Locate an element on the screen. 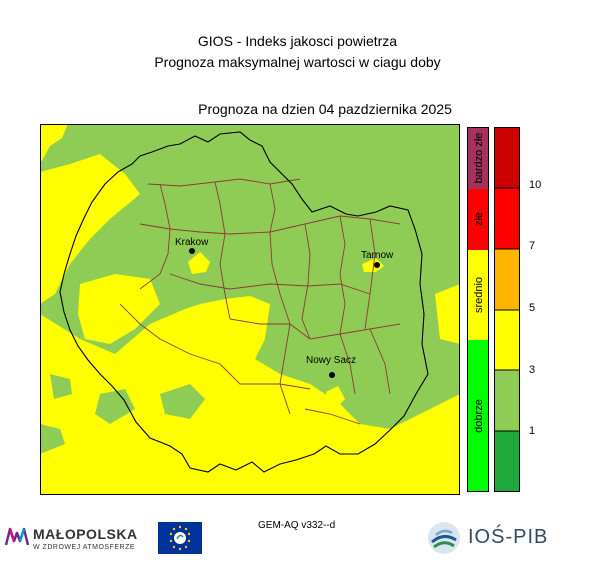  malopolska-name: MAŁOPOLSKA is located at coordinates (85, 534).